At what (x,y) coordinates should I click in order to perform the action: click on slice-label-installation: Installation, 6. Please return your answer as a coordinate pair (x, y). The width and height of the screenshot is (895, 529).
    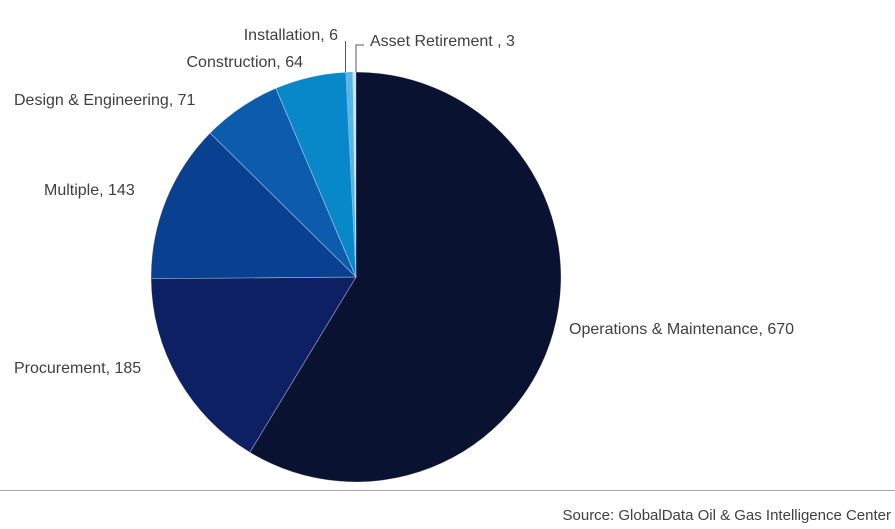
    Looking at the image, I should click on (290, 35).